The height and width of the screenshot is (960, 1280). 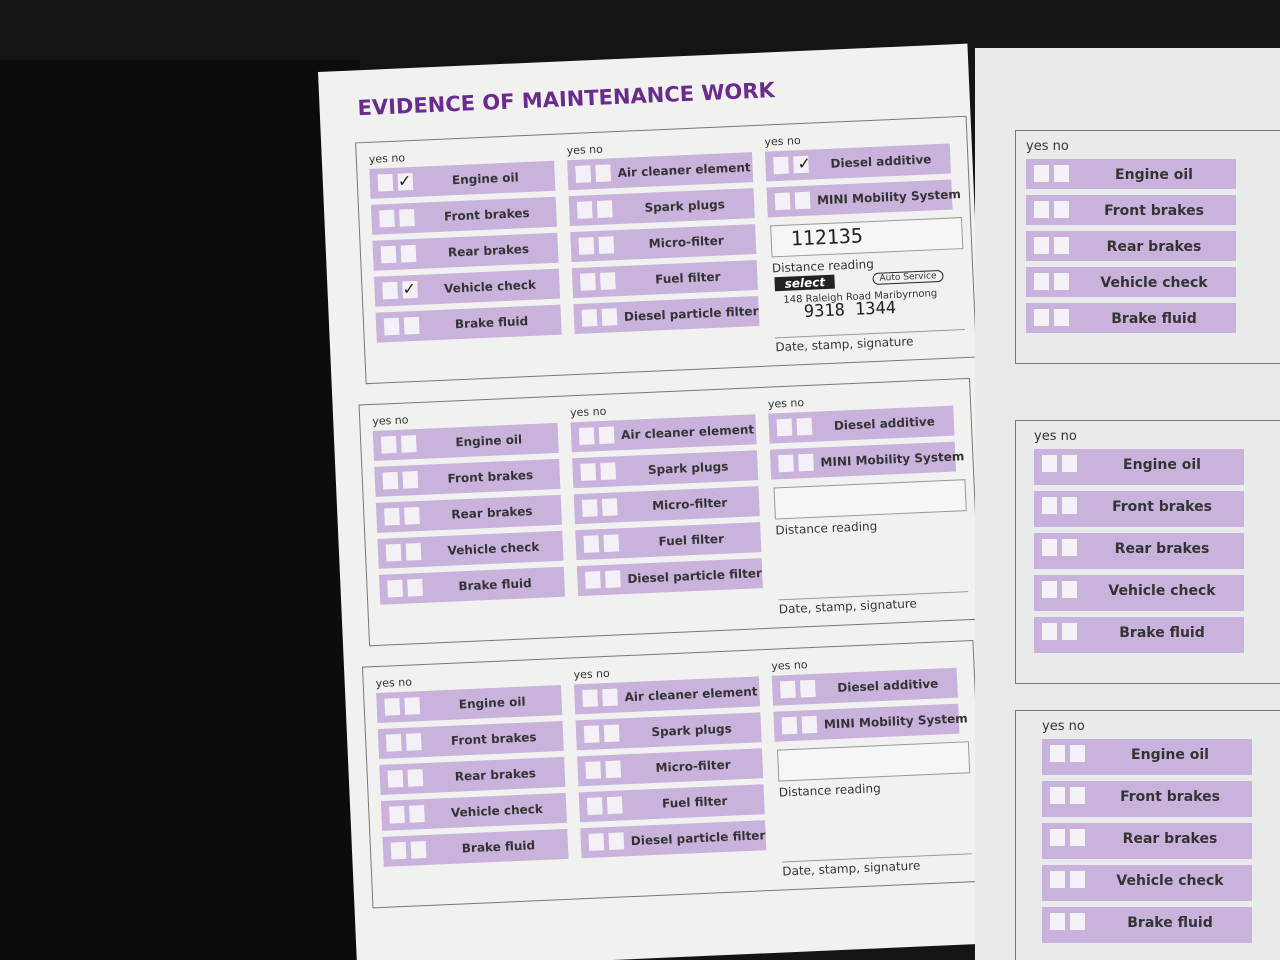 What do you see at coordinates (685, 206) in the screenshot?
I see `item-label: Spark plugs` at bounding box center [685, 206].